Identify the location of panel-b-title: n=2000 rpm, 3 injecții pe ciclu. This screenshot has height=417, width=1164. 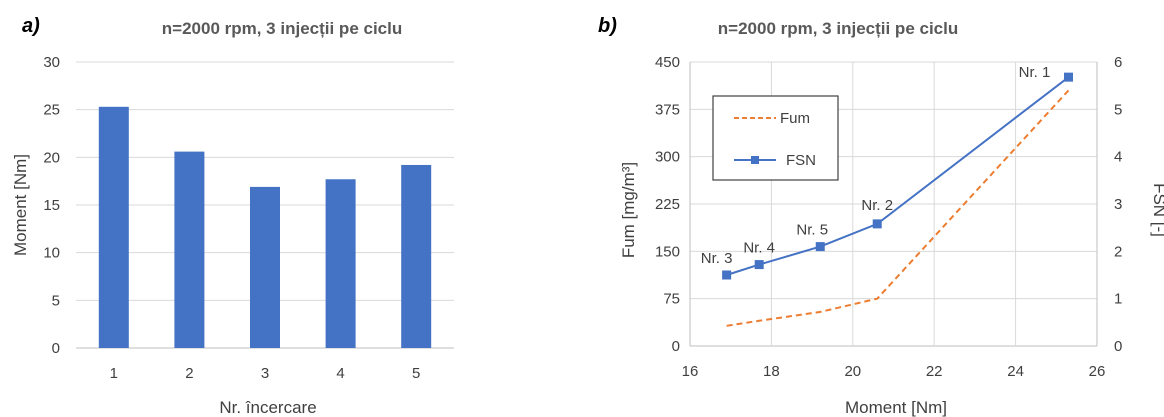
(838, 28).